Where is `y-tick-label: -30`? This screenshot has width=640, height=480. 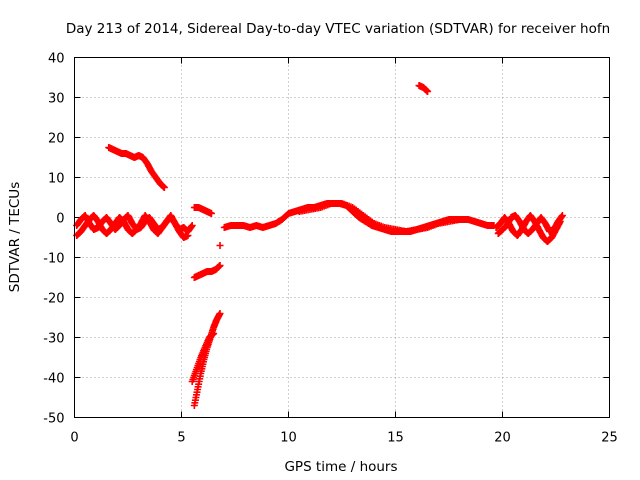 y-tick-label: -30 is located at coordinates (53, 339).